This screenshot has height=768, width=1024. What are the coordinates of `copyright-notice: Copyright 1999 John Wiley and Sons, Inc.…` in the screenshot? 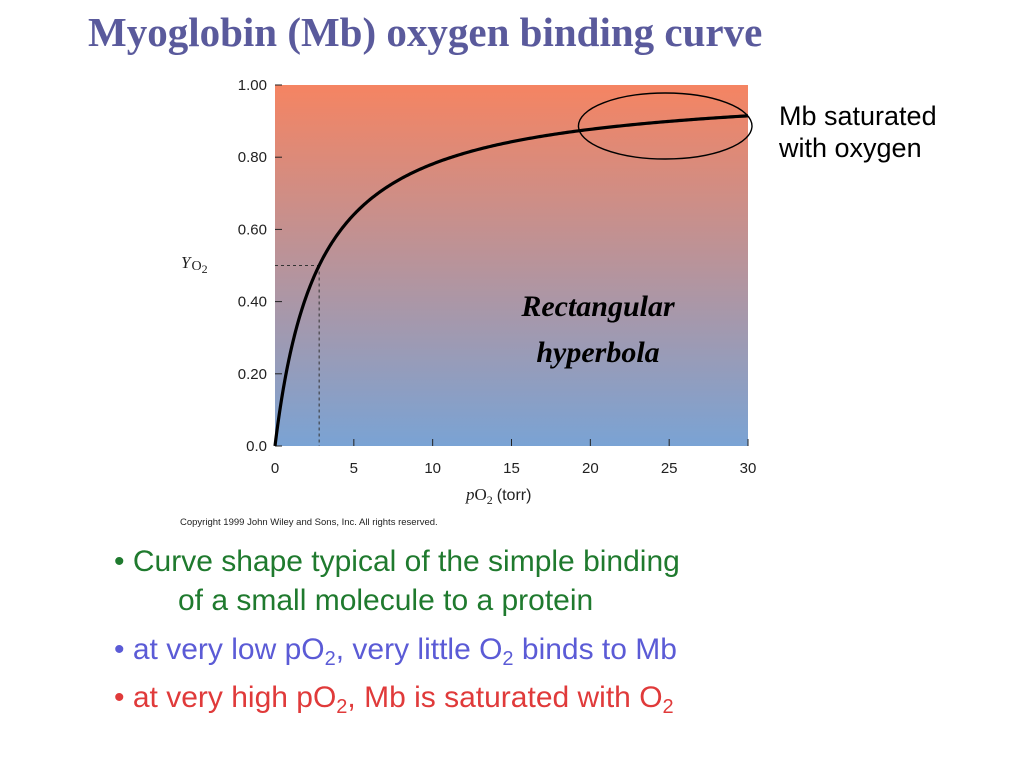 It's located at (309, 522).